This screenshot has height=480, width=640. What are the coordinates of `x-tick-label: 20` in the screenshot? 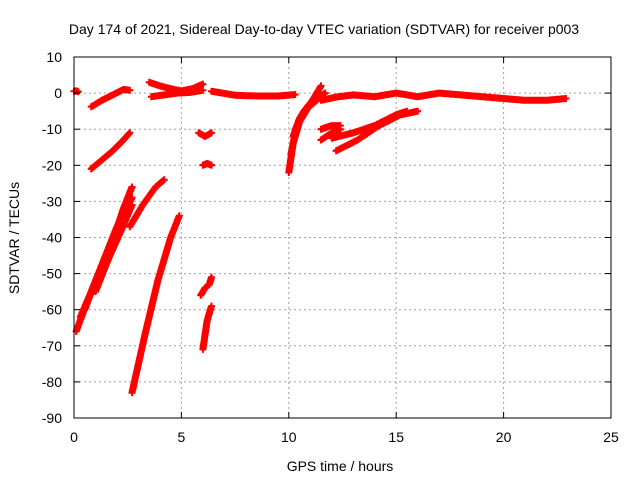 It's located at (504, 437).